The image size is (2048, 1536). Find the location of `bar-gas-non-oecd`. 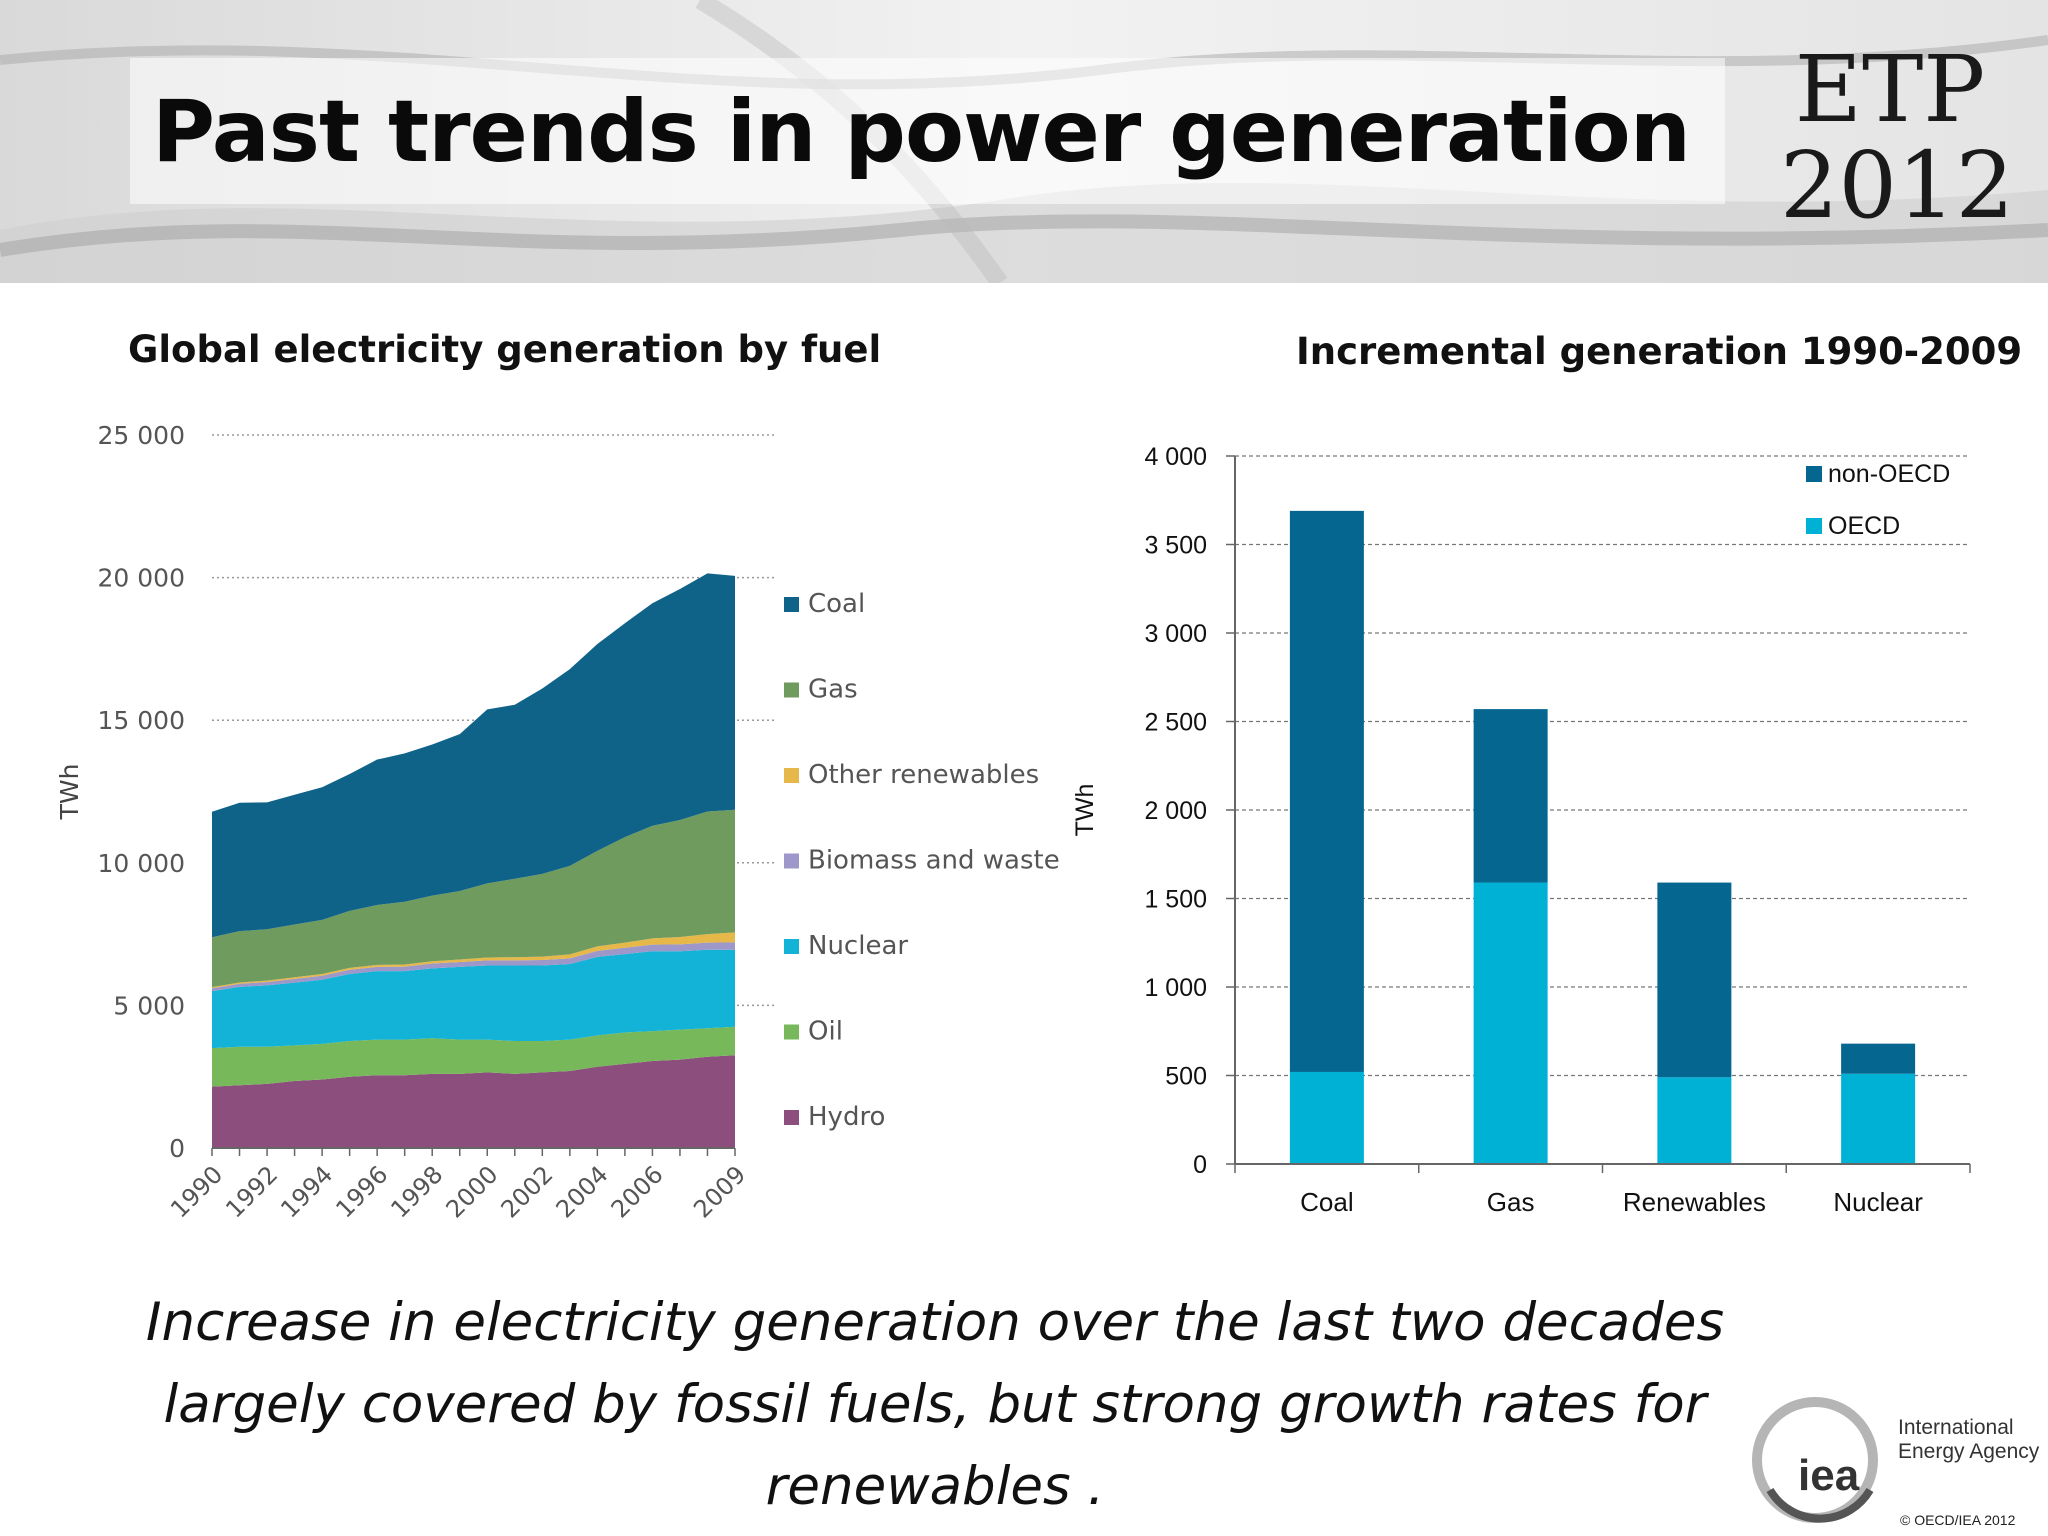

bar-gas-non-oecd is located at coordinates (1510, 796).